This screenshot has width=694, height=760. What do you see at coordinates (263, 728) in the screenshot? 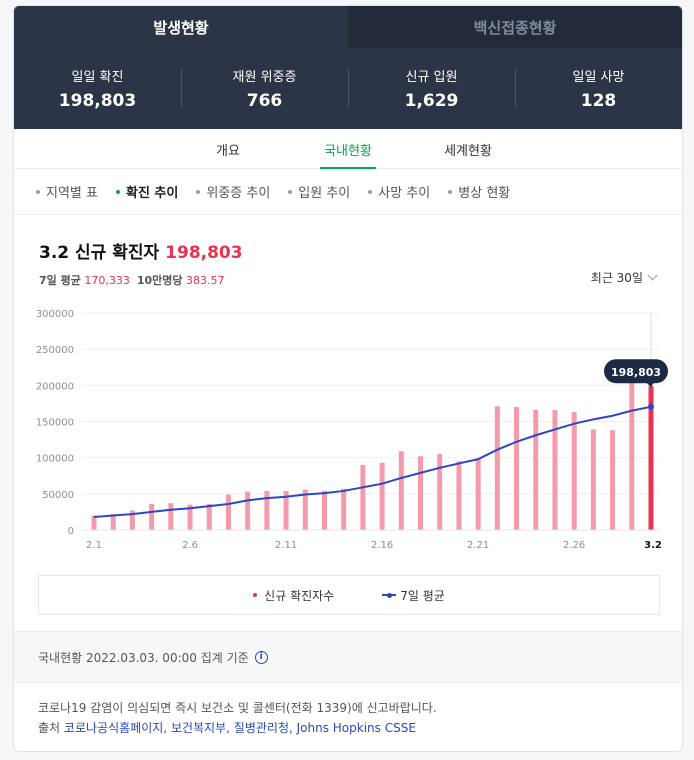
I see `source-link-kdca: 질병관리청,` at bounding box center [263, 728].